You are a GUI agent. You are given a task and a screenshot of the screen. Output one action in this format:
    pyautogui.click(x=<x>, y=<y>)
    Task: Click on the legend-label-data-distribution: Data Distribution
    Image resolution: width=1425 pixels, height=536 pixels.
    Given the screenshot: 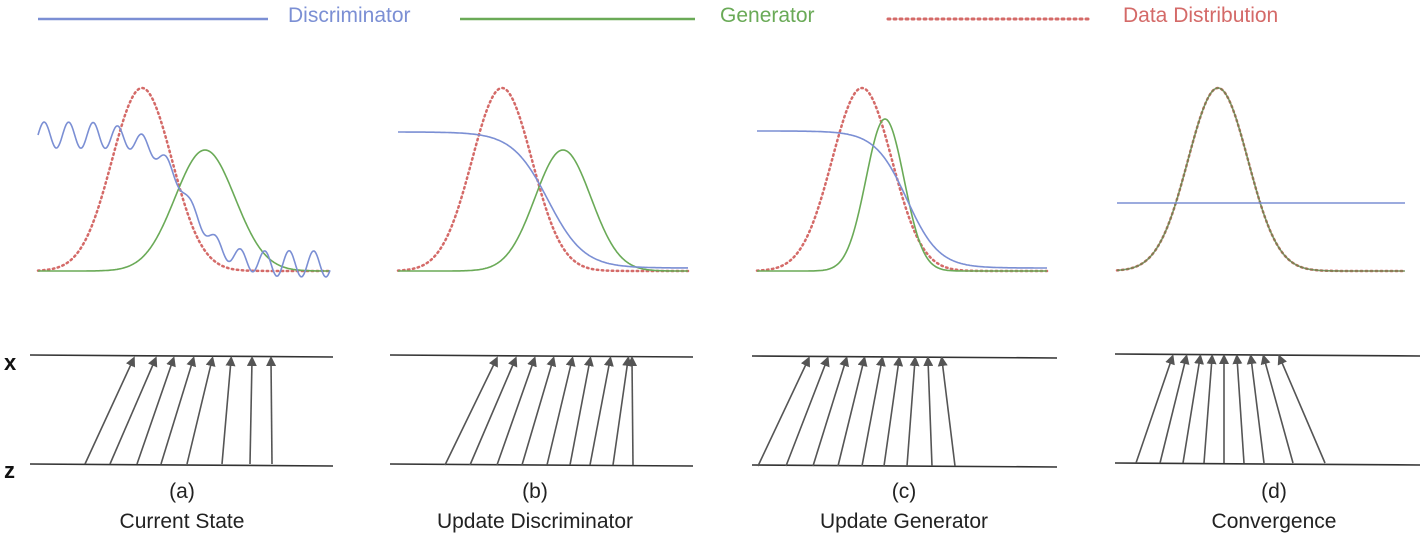 What is the action you would take?
    pyautogui.click(x=1200, y=15)
    